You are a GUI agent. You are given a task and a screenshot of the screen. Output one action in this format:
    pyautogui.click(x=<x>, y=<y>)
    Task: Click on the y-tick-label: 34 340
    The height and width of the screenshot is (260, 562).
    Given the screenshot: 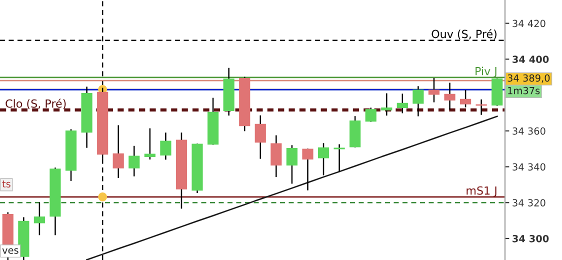 What is the action you would take?
    pyautogui.click(x=529, y=167)
    